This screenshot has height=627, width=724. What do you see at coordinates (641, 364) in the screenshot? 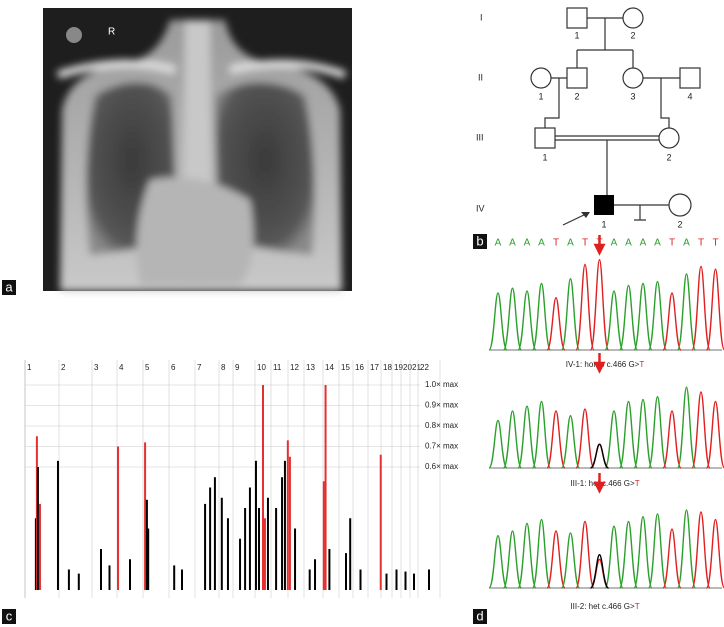
I see `caption-allele: T` at bounding box center [641, 364].